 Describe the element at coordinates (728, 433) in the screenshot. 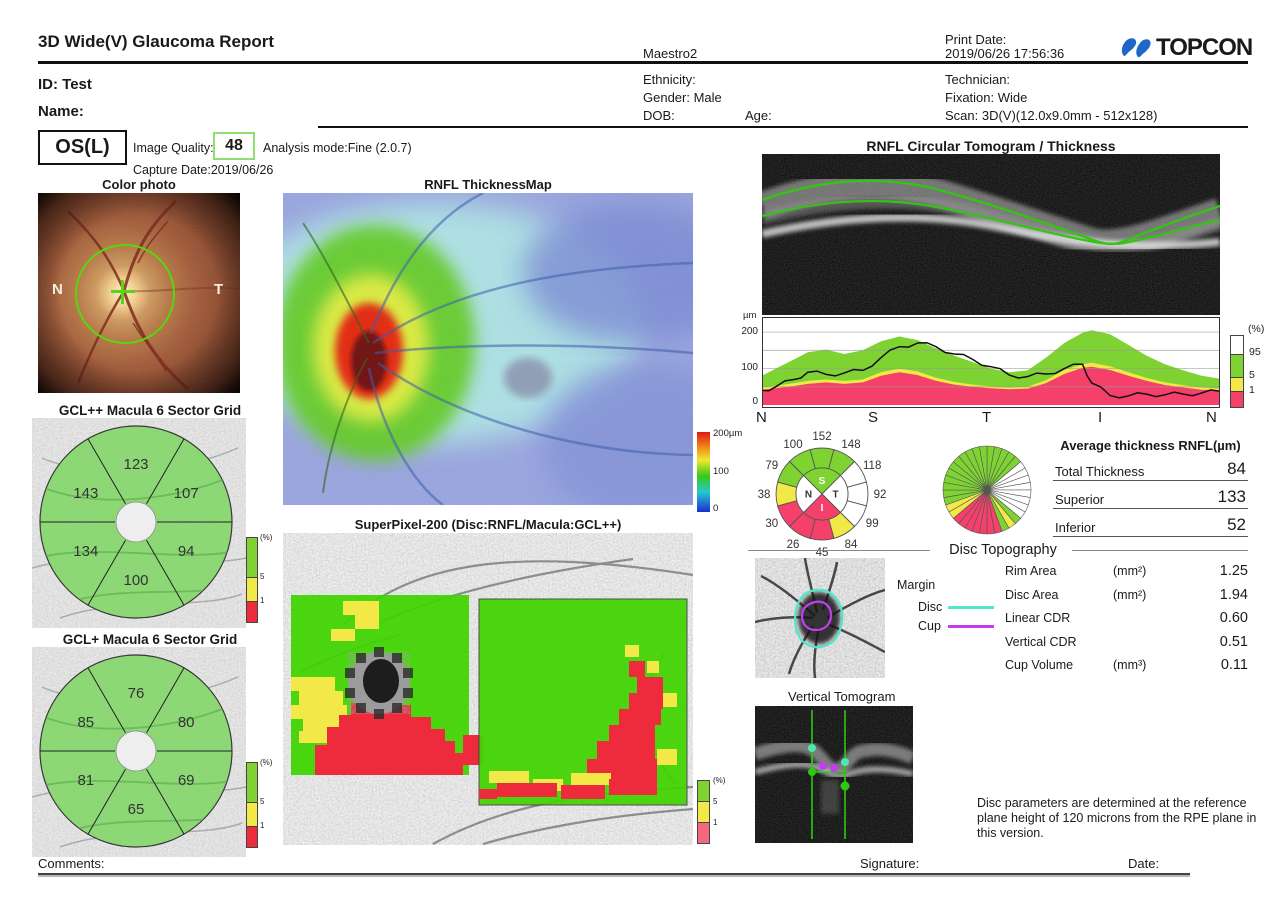

I see `map-scale-top: 200µm` at that location.